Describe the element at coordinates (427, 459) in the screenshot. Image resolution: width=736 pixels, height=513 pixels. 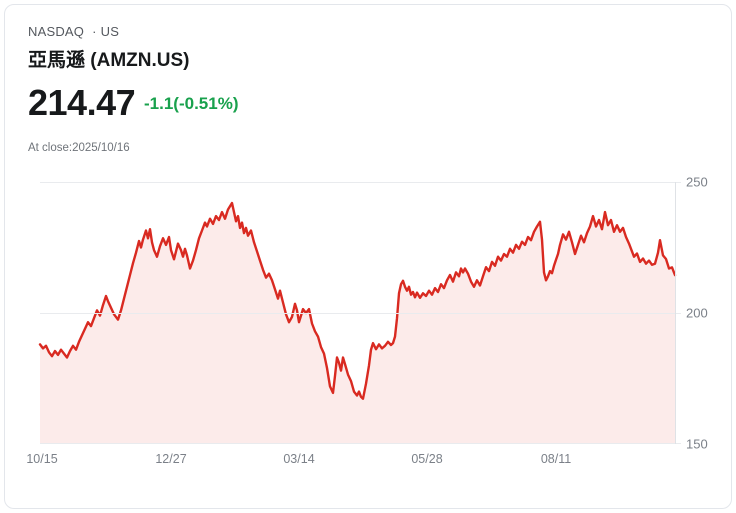
I see `x-tick-05-28: 05/28` at that location.